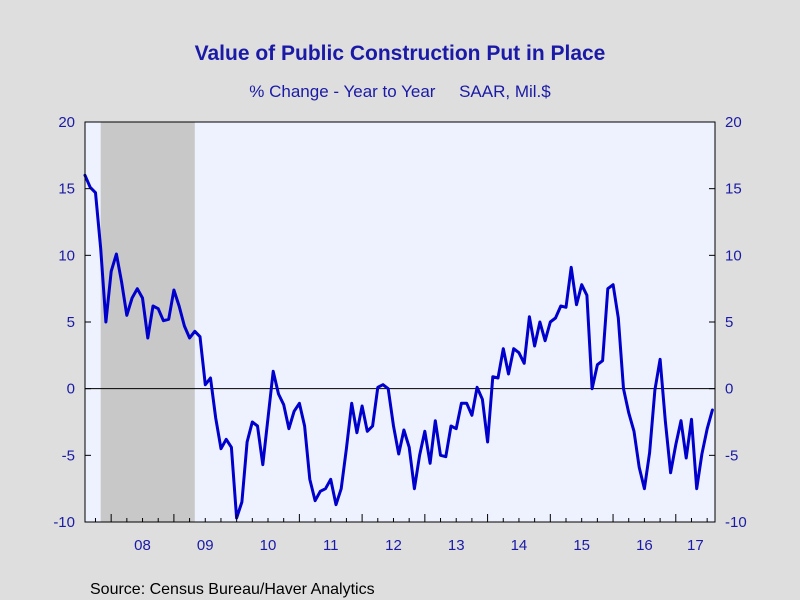 This screenshot has height=600, width=800. I want to click on x-tick-label: 15, so click(581, 545).